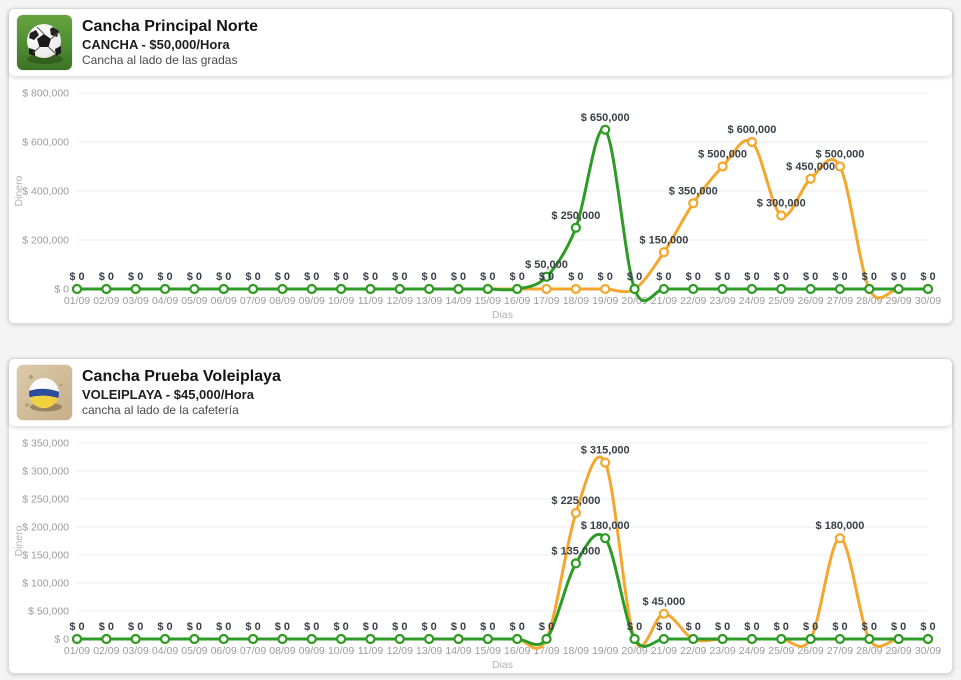 The width and height of the screenshot is (961, 680). I want to click on x-tick-label: 26/09, so click(810, 301).